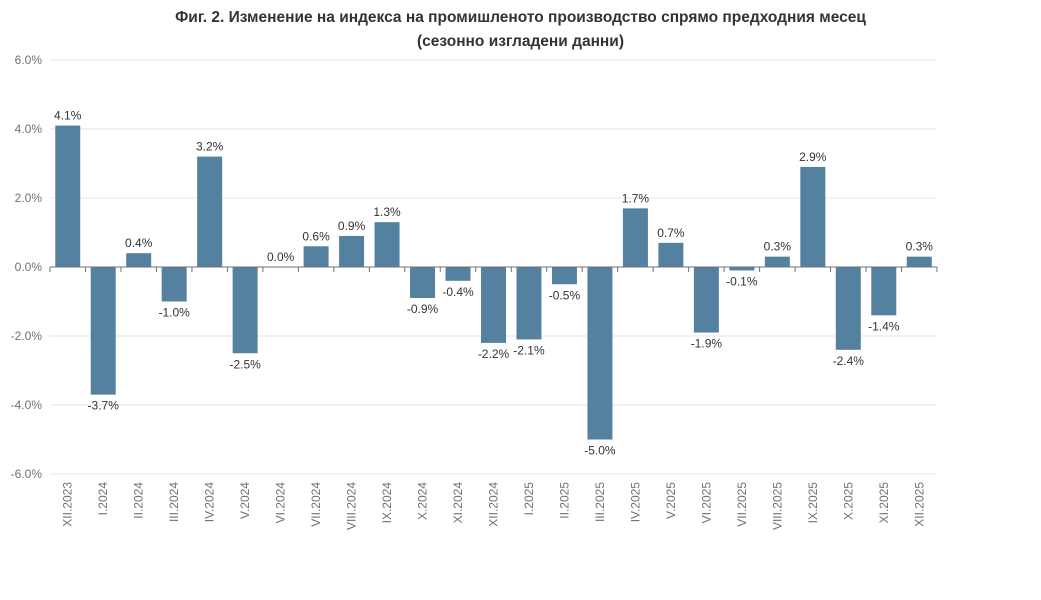  I want to click on y-tick-label: -6.0%, so click(27, 474).